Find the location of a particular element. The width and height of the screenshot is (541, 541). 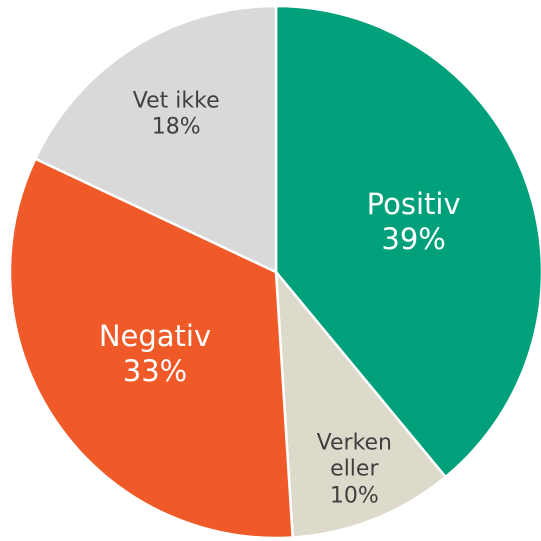

category-label: Positiv is located at coordinates (413, 204).